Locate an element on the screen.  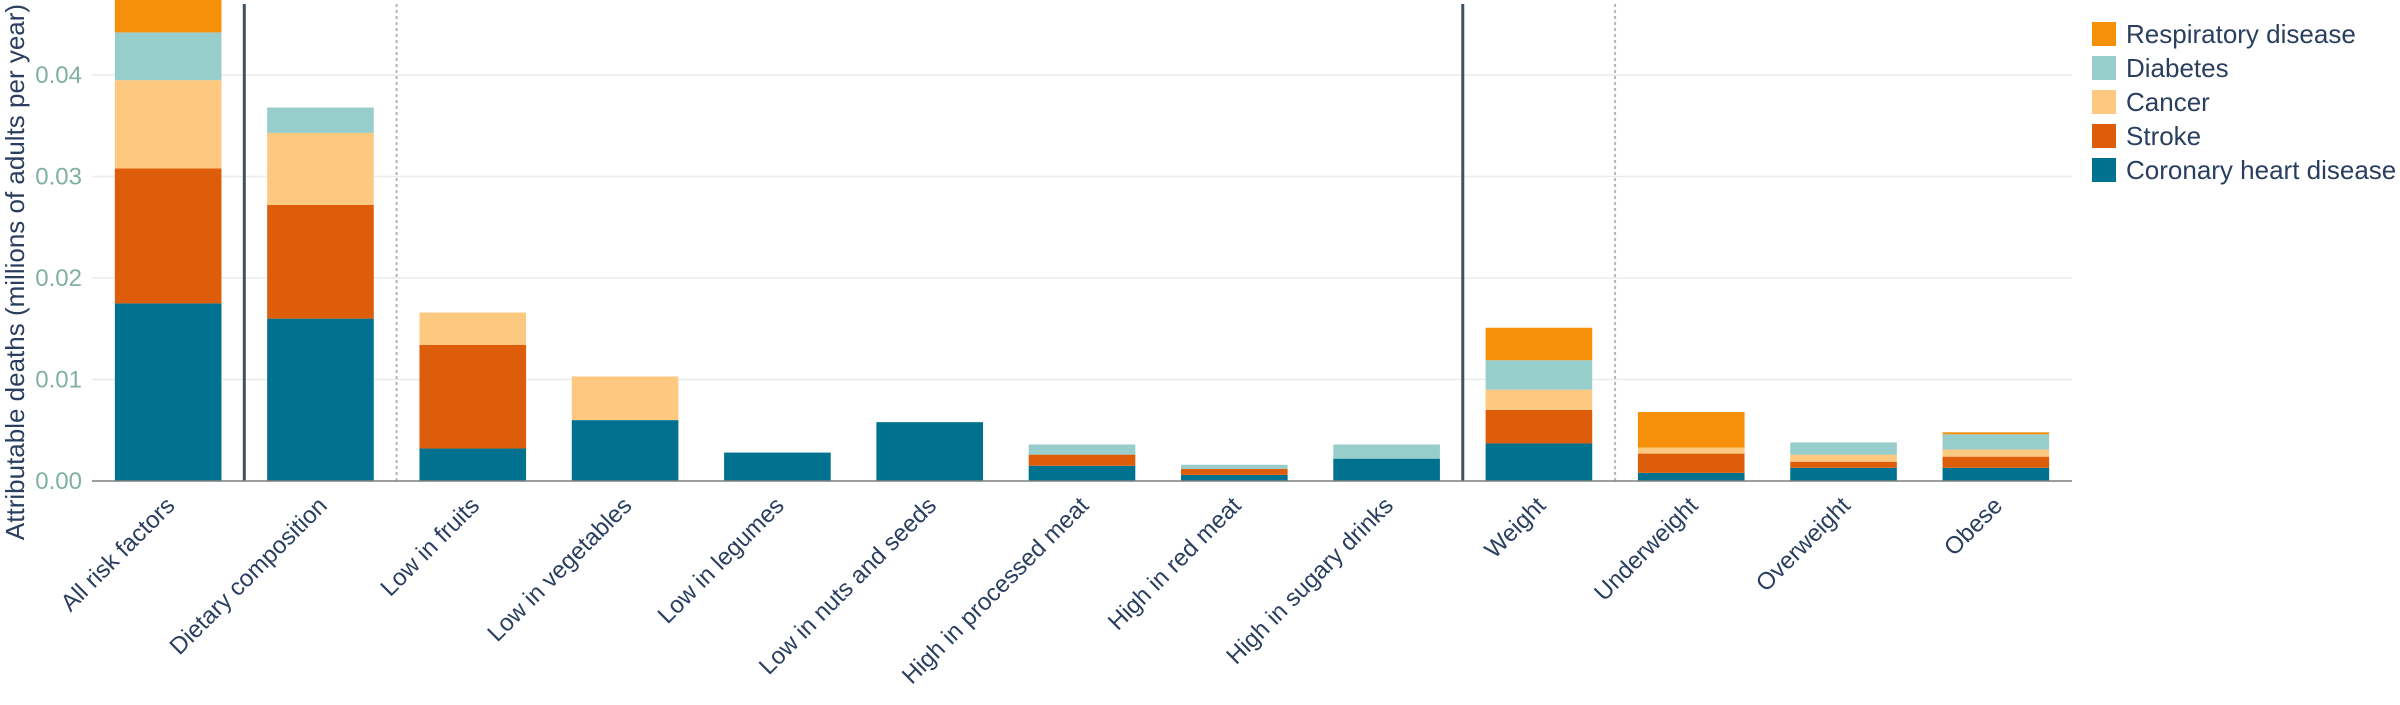
legend-label: Coronary heart disease is located at coordinates (2261, 170).